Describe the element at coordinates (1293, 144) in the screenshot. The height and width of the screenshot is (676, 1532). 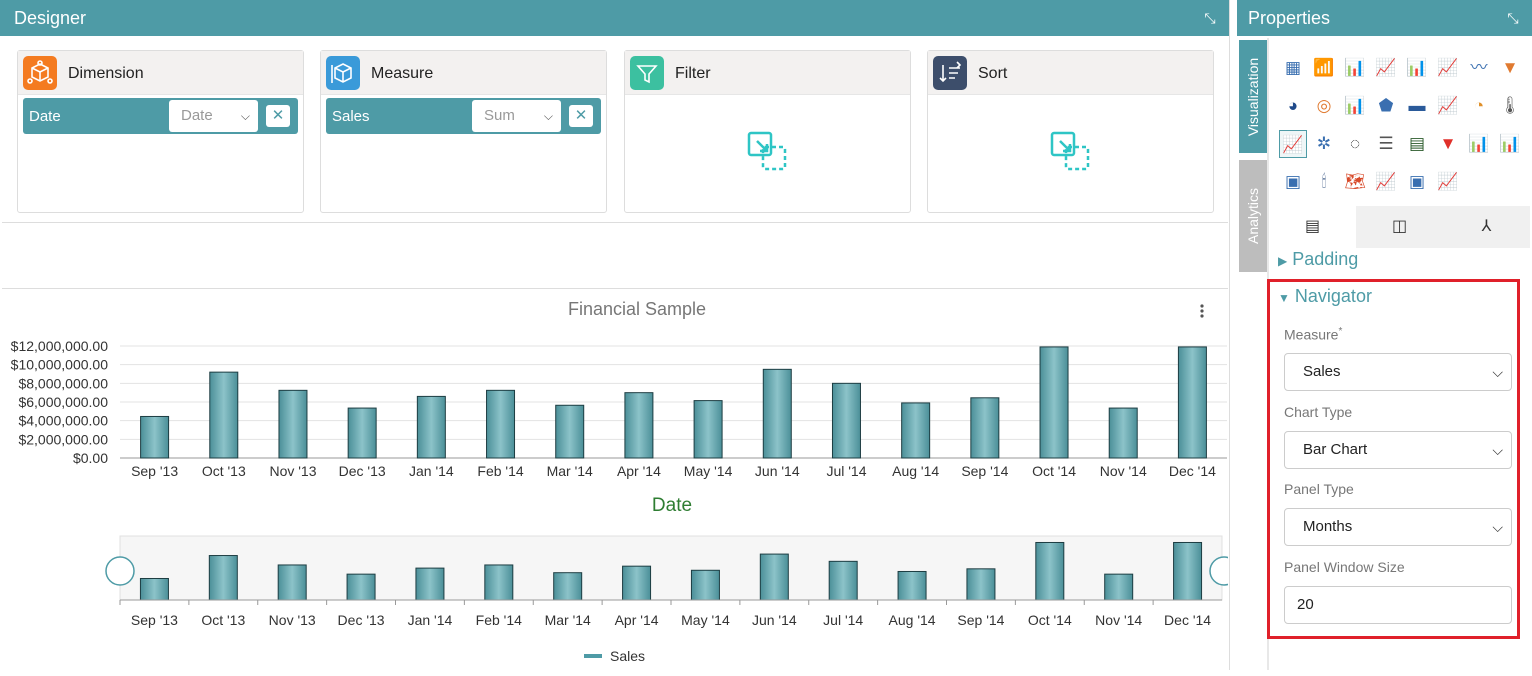
I see `navigator-chart-icon: 📈` at that location.